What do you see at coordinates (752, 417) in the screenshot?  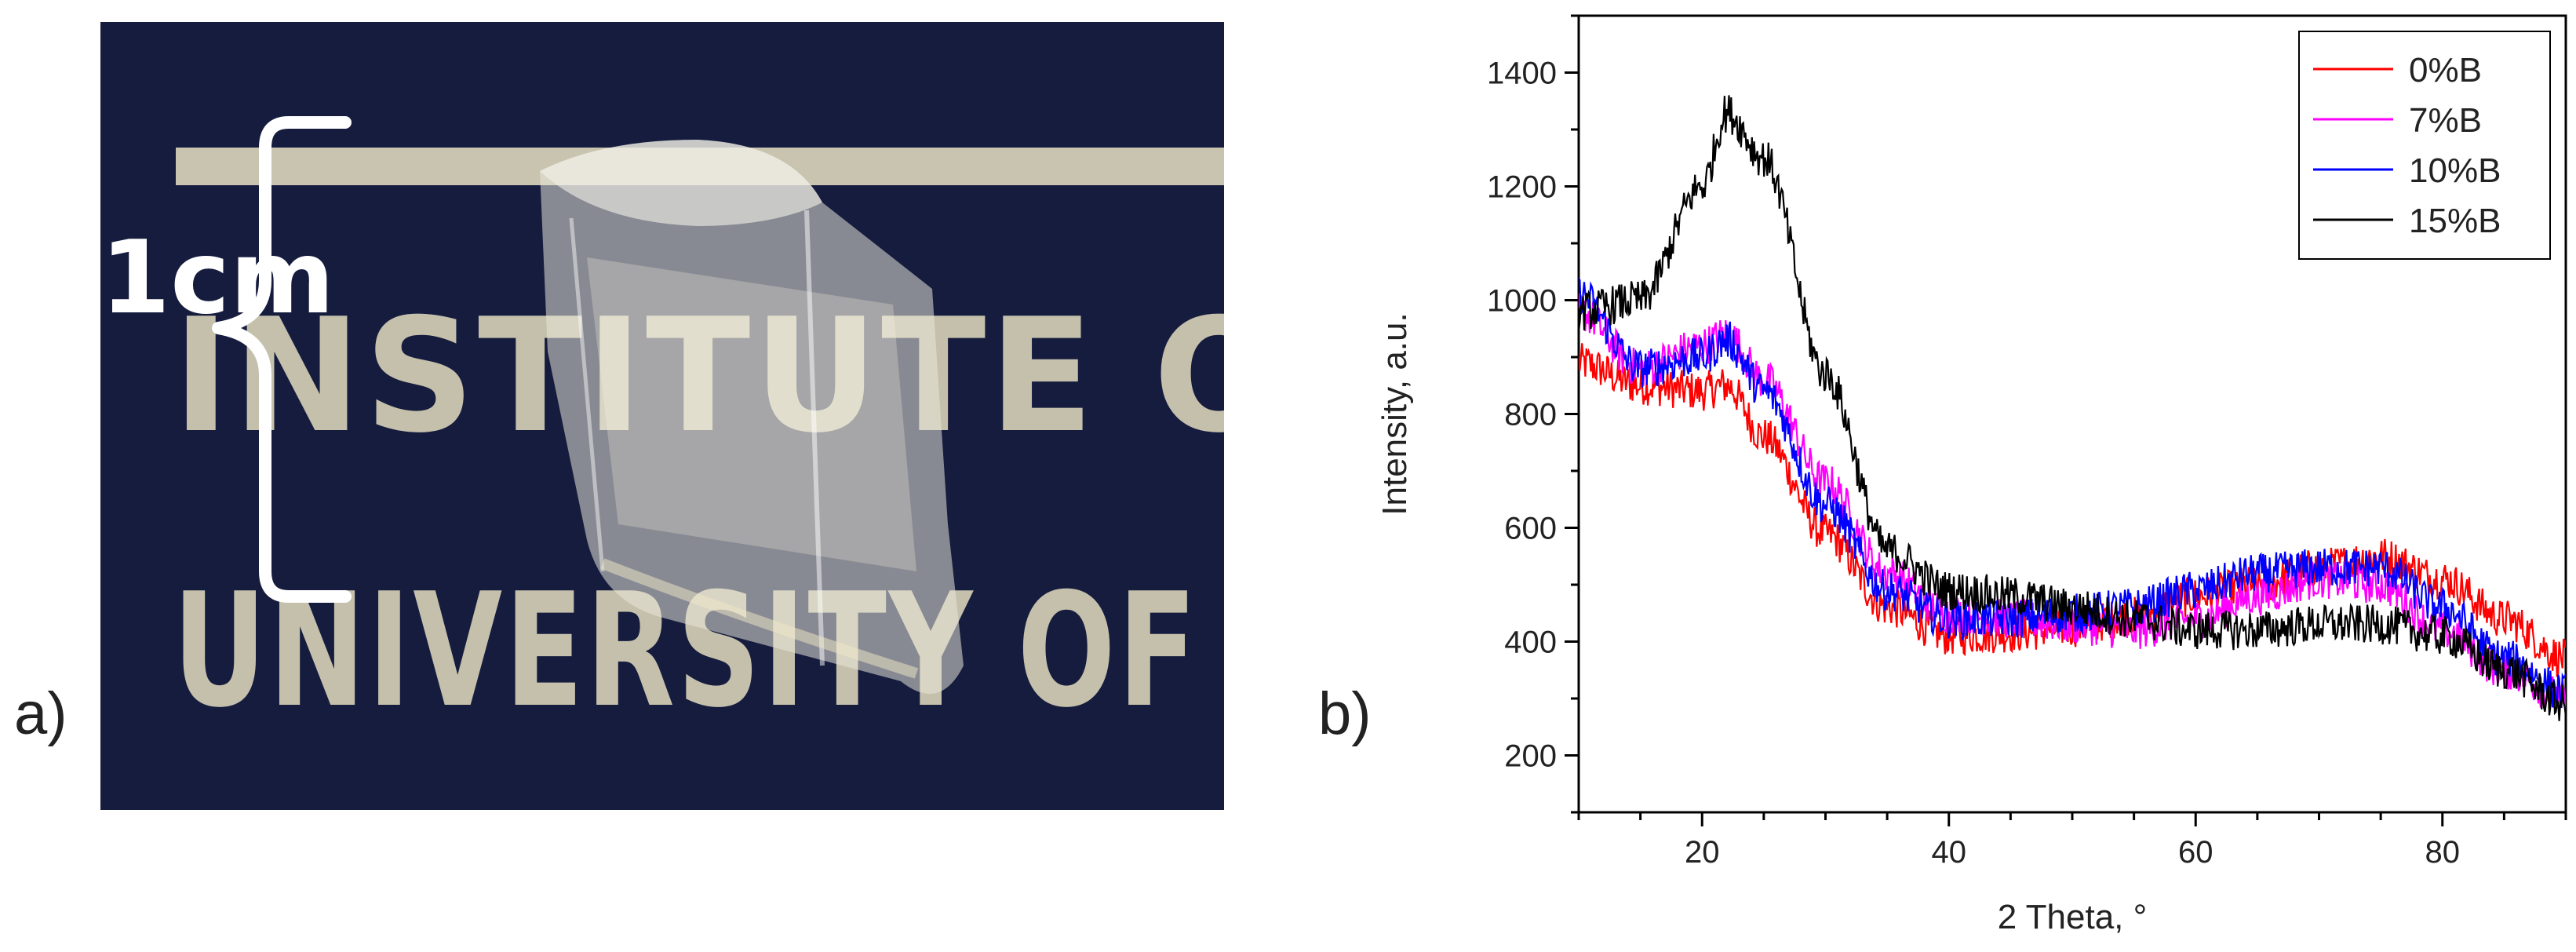 I see `glass-sample` at bounding box center [752, 417].